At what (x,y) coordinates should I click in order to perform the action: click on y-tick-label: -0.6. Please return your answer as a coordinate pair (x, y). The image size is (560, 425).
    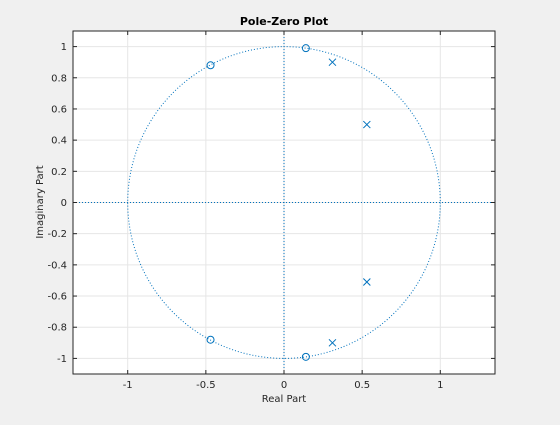
    Looking at the image, I should click on (57, 297).